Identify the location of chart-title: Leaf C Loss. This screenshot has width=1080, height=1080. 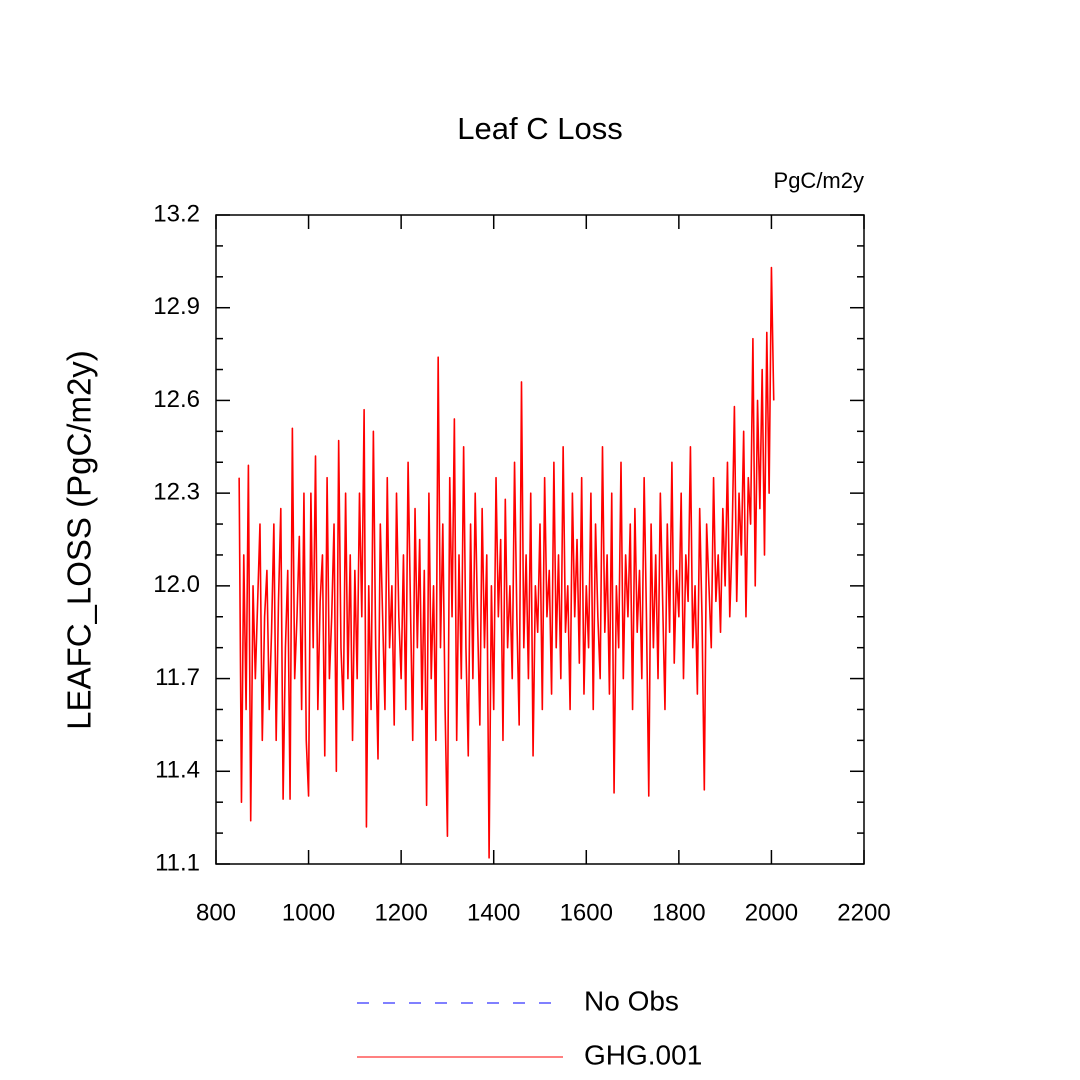
(539, 128).